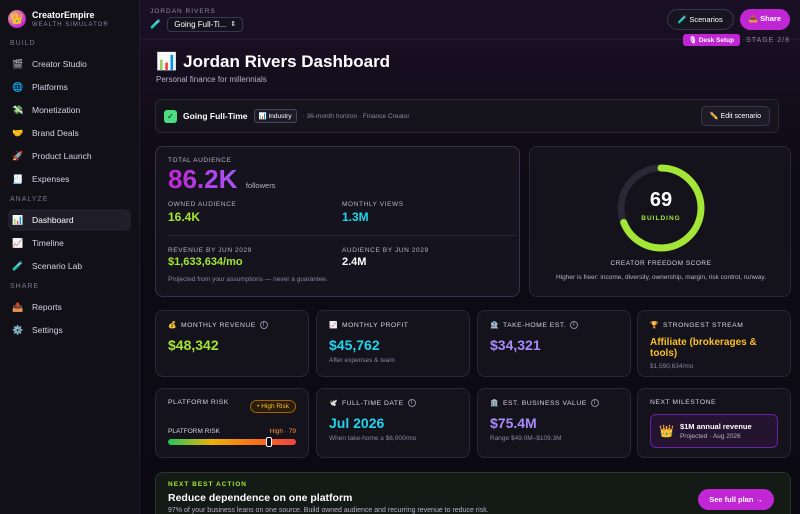 The image size is (800, 514). Describe the element at coordinates (69, 64) in the screenshot. I see `sidebar-item-creator-studio: 🎬 Creator Studio` at that location.